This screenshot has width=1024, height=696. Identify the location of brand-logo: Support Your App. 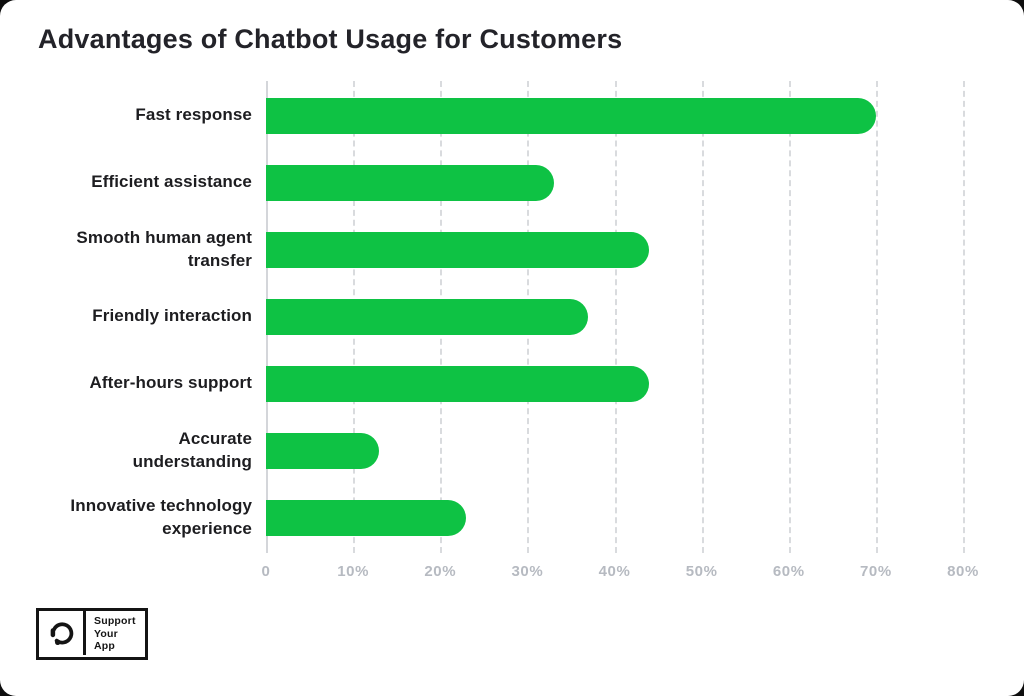
(92, 634).